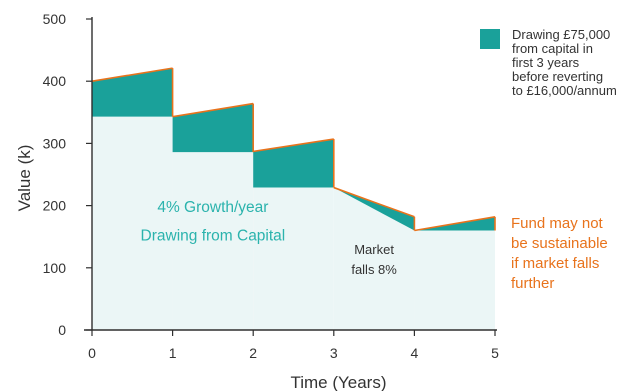 Image resolution: width=636 pixels, height=391 pixels. Describe the element at coordinates (55, 143) in the screenshot. I see `y-tick-label-300: 300` at that location.